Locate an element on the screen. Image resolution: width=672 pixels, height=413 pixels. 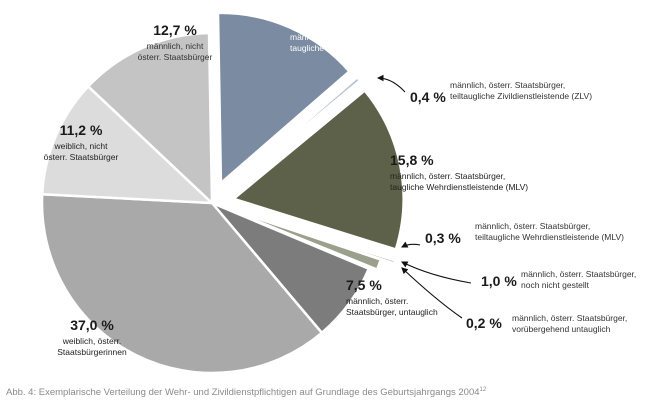
slice-5-desc-line-2: noch nicht gestellt is located at coordinates (555, 285).